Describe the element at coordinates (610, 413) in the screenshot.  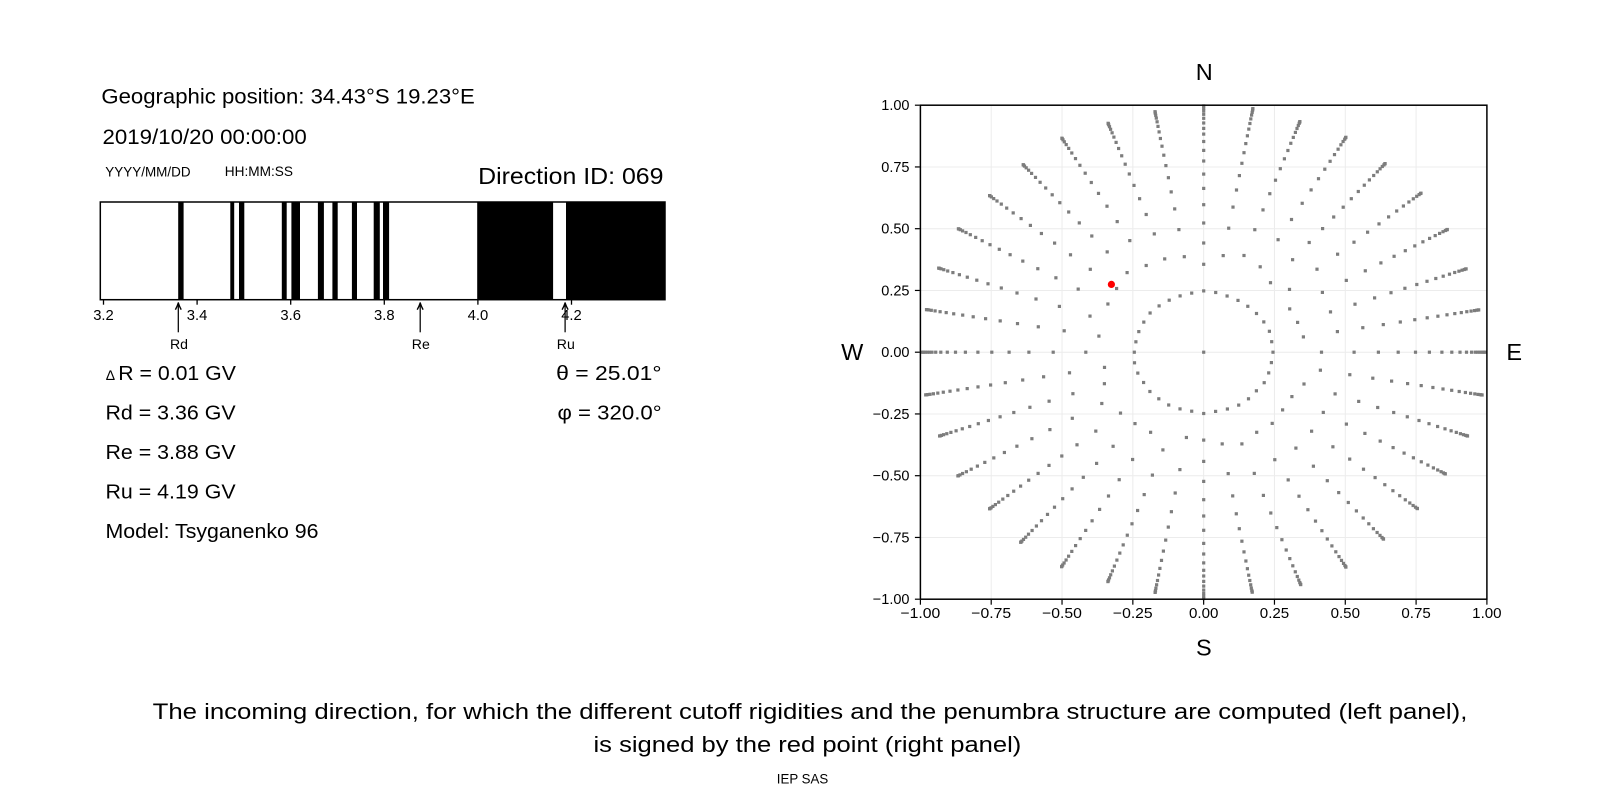
I see `svg-text: φ = 320.0°` at that location.